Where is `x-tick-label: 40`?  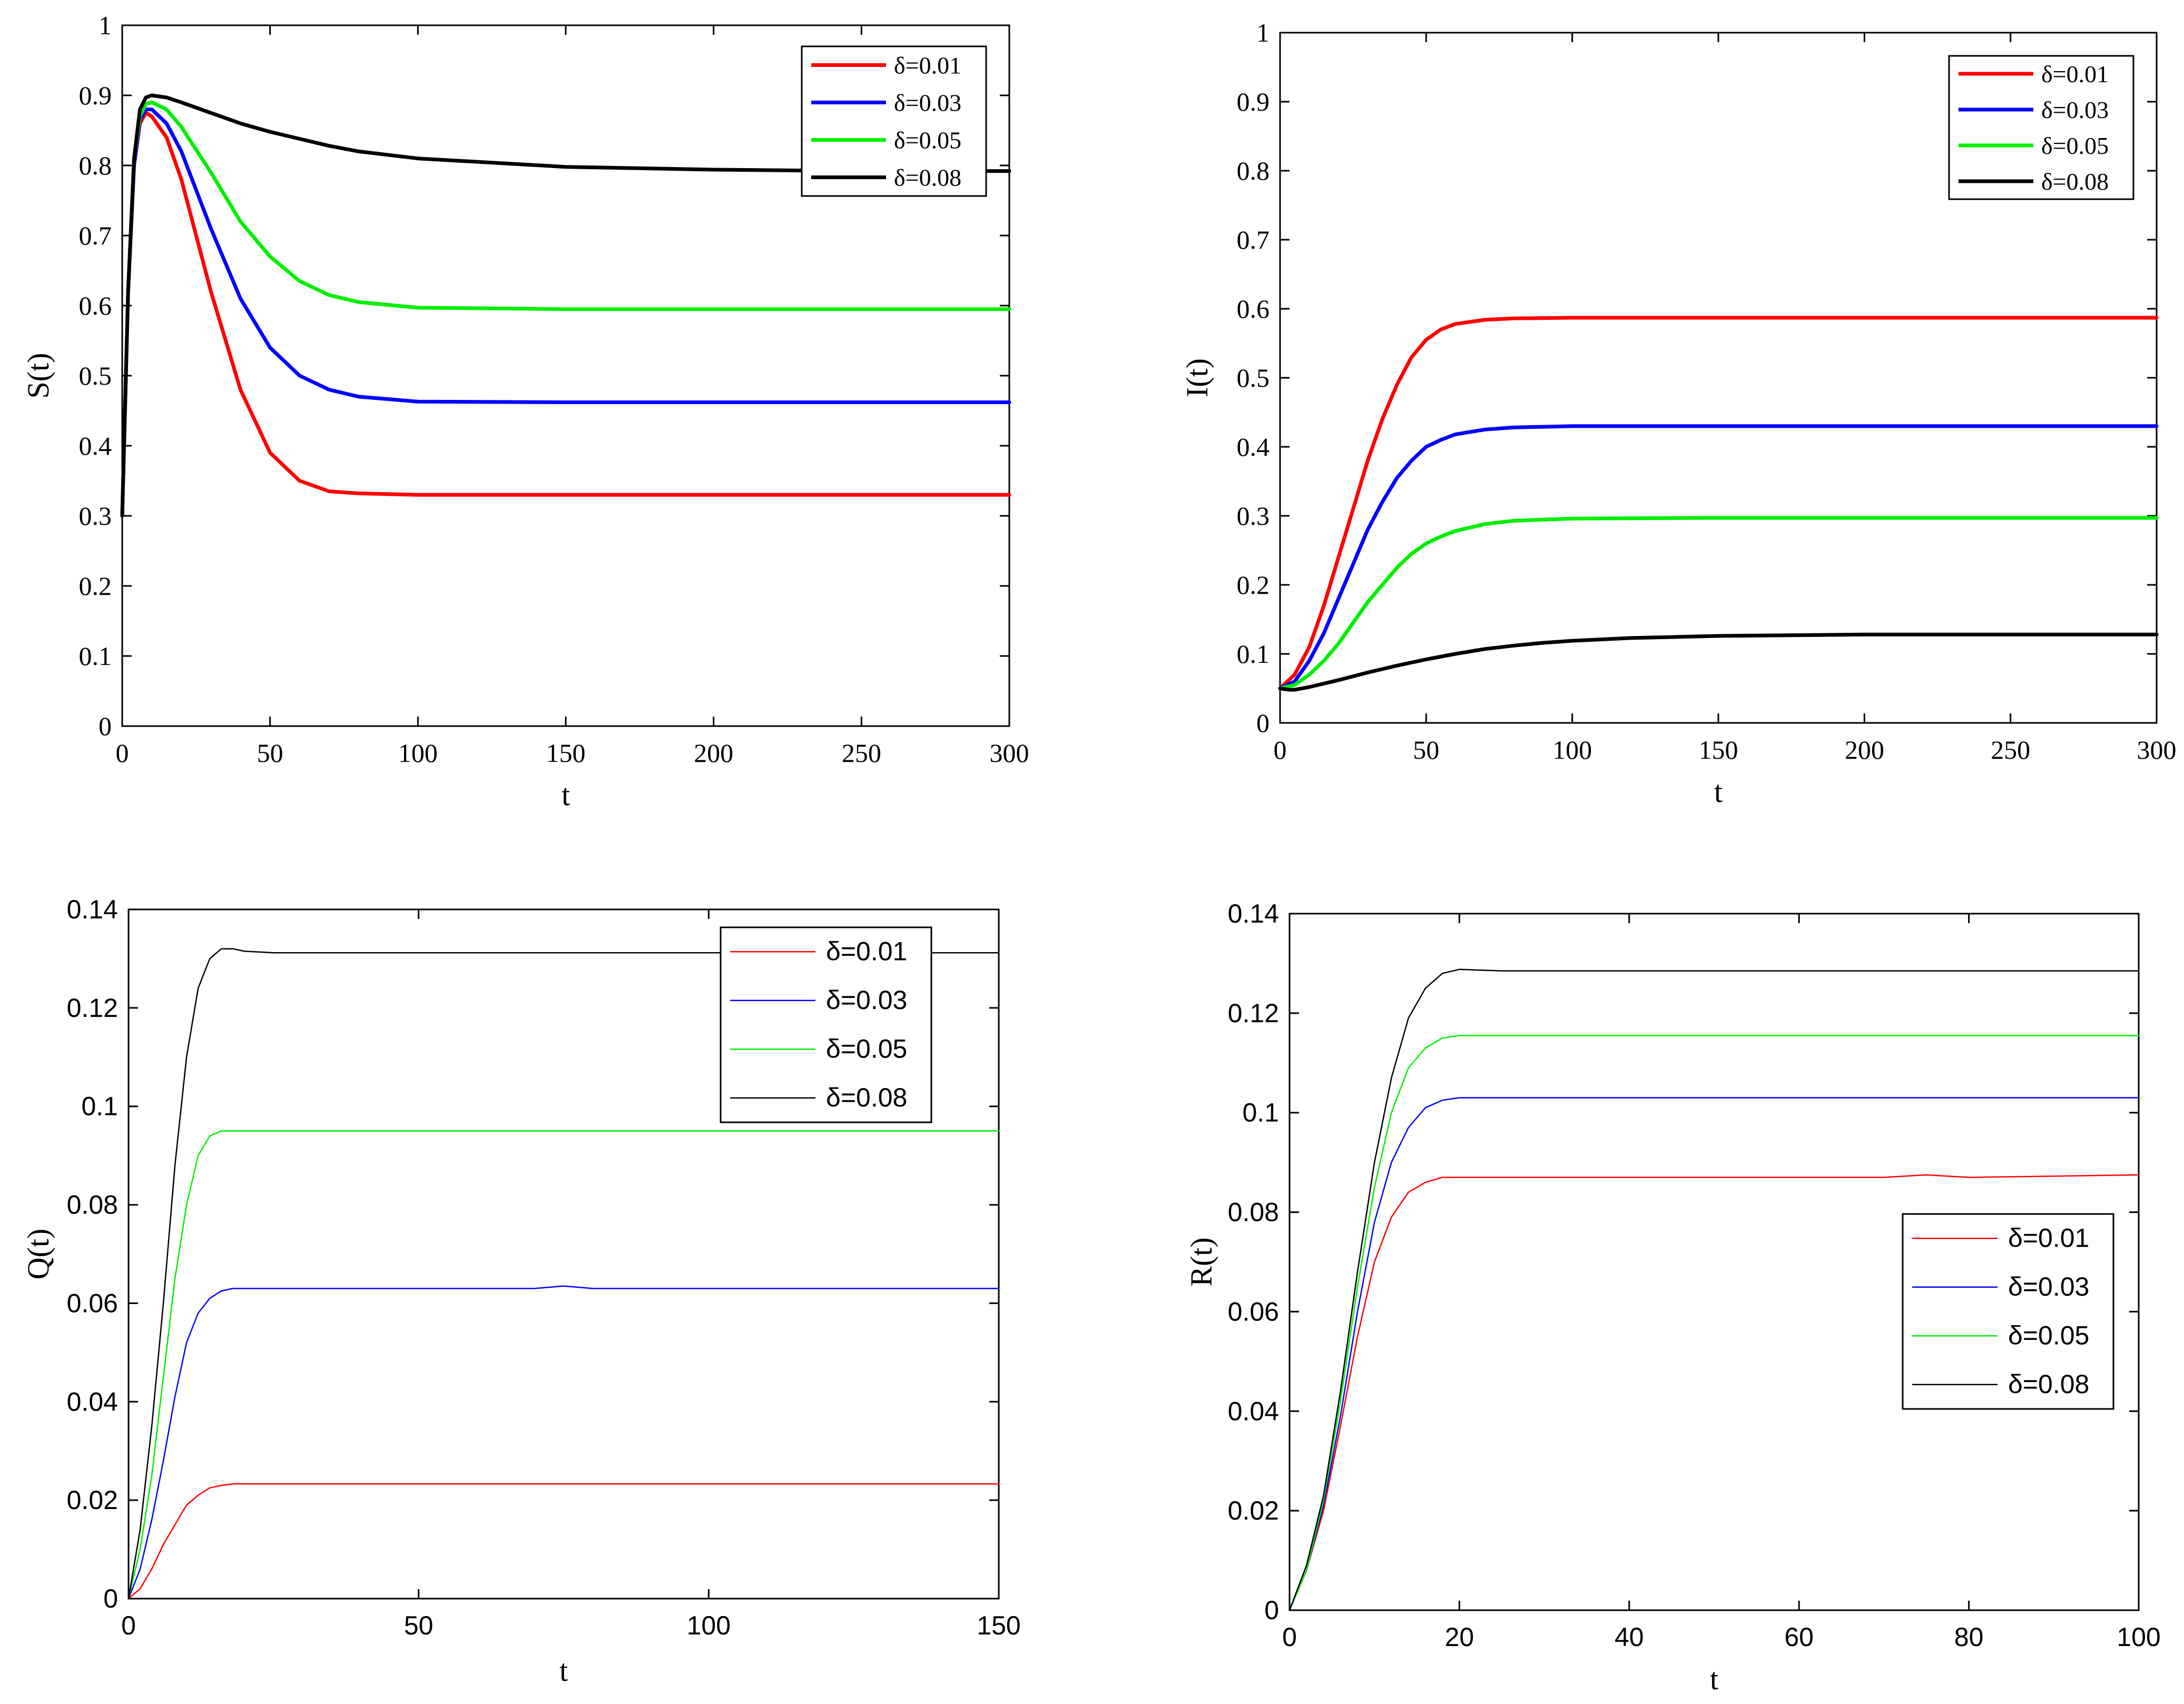
x-tick-label: 40 is located at coordinates (1629, 1637).